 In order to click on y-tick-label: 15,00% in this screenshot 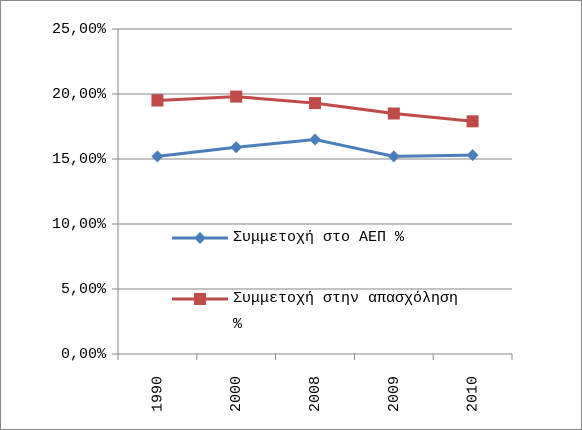, I will do `click(79, 159)`.